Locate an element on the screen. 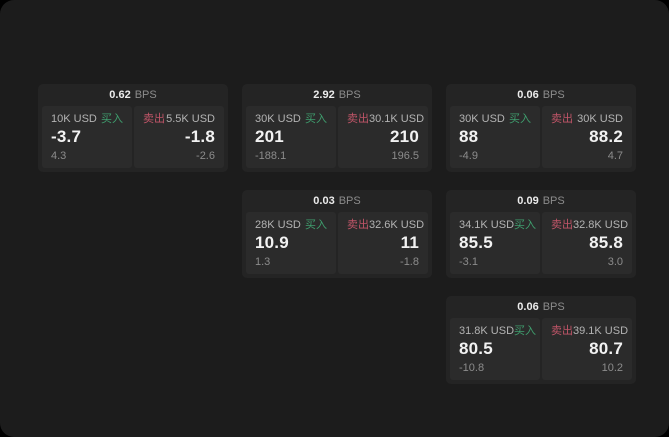 The image size is (669, 437). buy-sub-value: -10.8 is located at coordinates (472, 367).